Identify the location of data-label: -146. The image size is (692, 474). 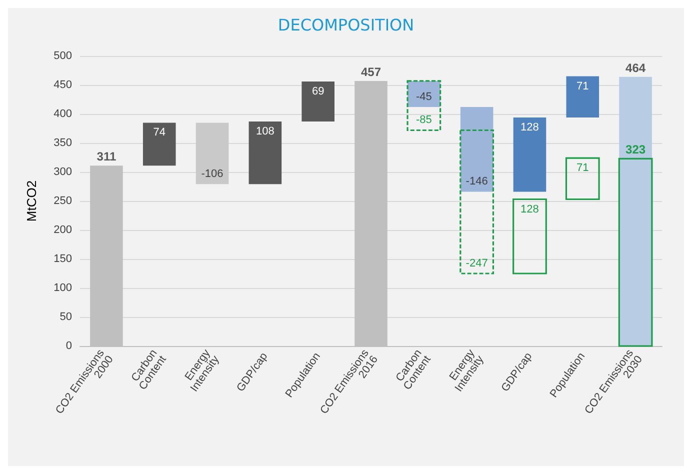
(477, 182).